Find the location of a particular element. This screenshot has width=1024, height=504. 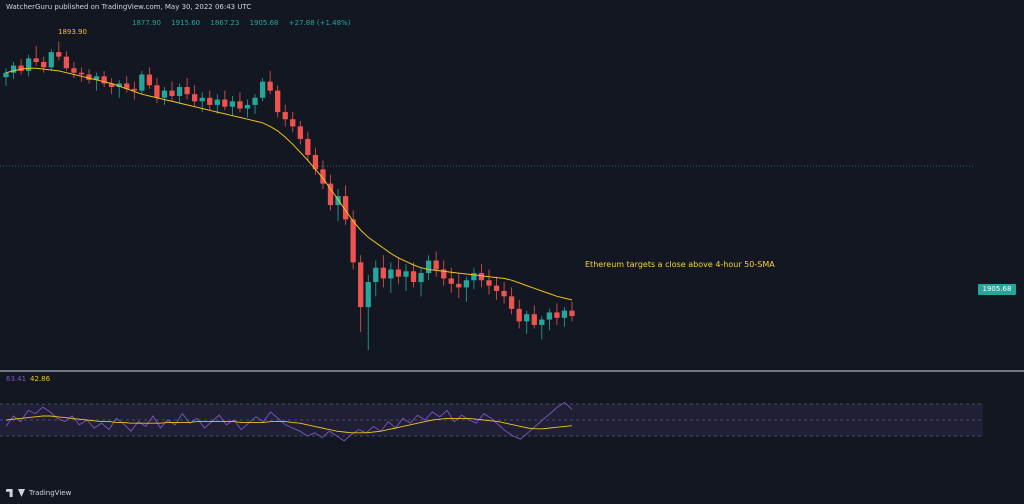

tradingview-logo-icon is located at coordinates (9, 493).